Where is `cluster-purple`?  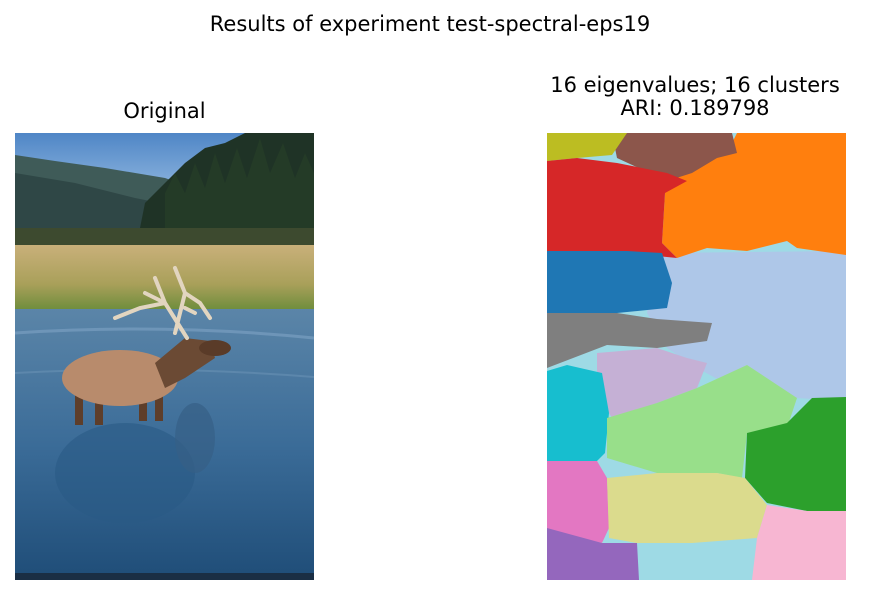 cluster-purple is located at coordinates (593, 554).